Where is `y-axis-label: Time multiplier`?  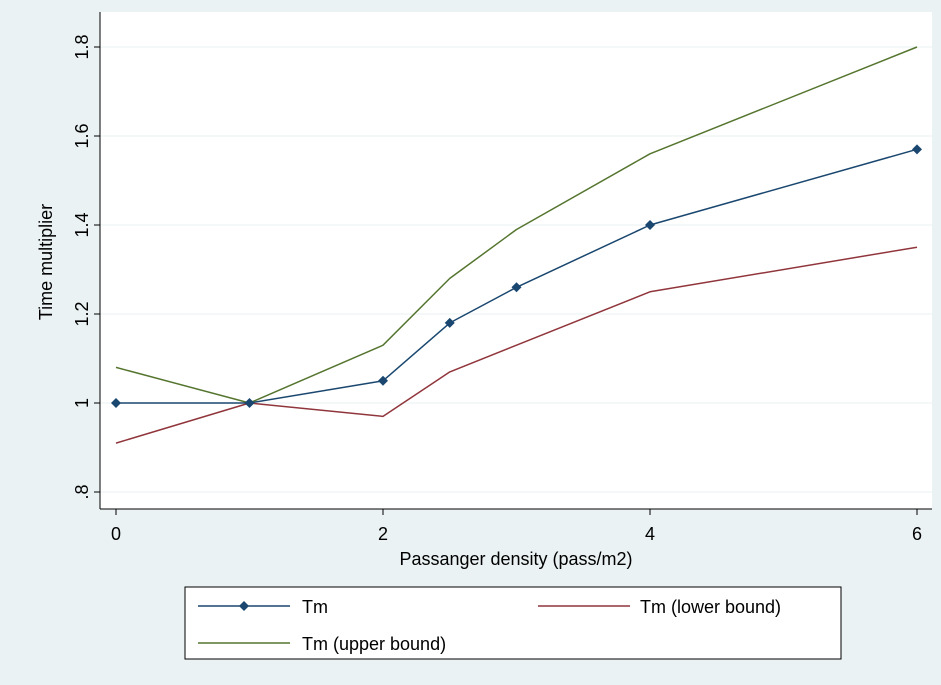 y-axis-label: Time multiplier is located at coordinates (46, 262).